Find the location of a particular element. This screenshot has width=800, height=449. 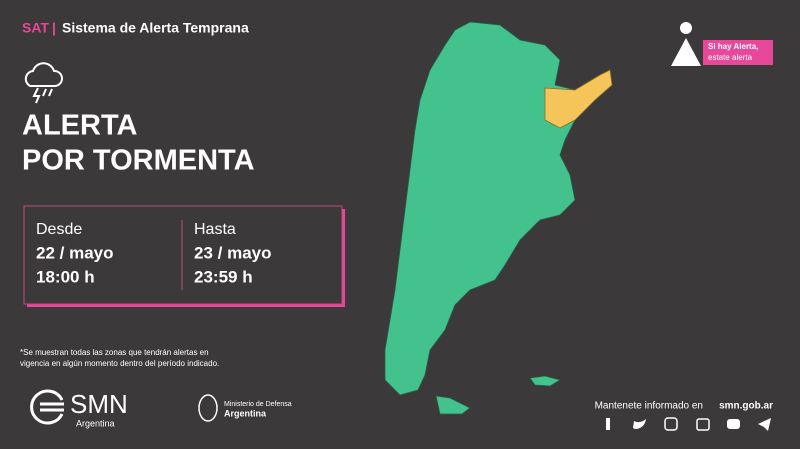

icon-telegram is located at coordinates (764, 424).